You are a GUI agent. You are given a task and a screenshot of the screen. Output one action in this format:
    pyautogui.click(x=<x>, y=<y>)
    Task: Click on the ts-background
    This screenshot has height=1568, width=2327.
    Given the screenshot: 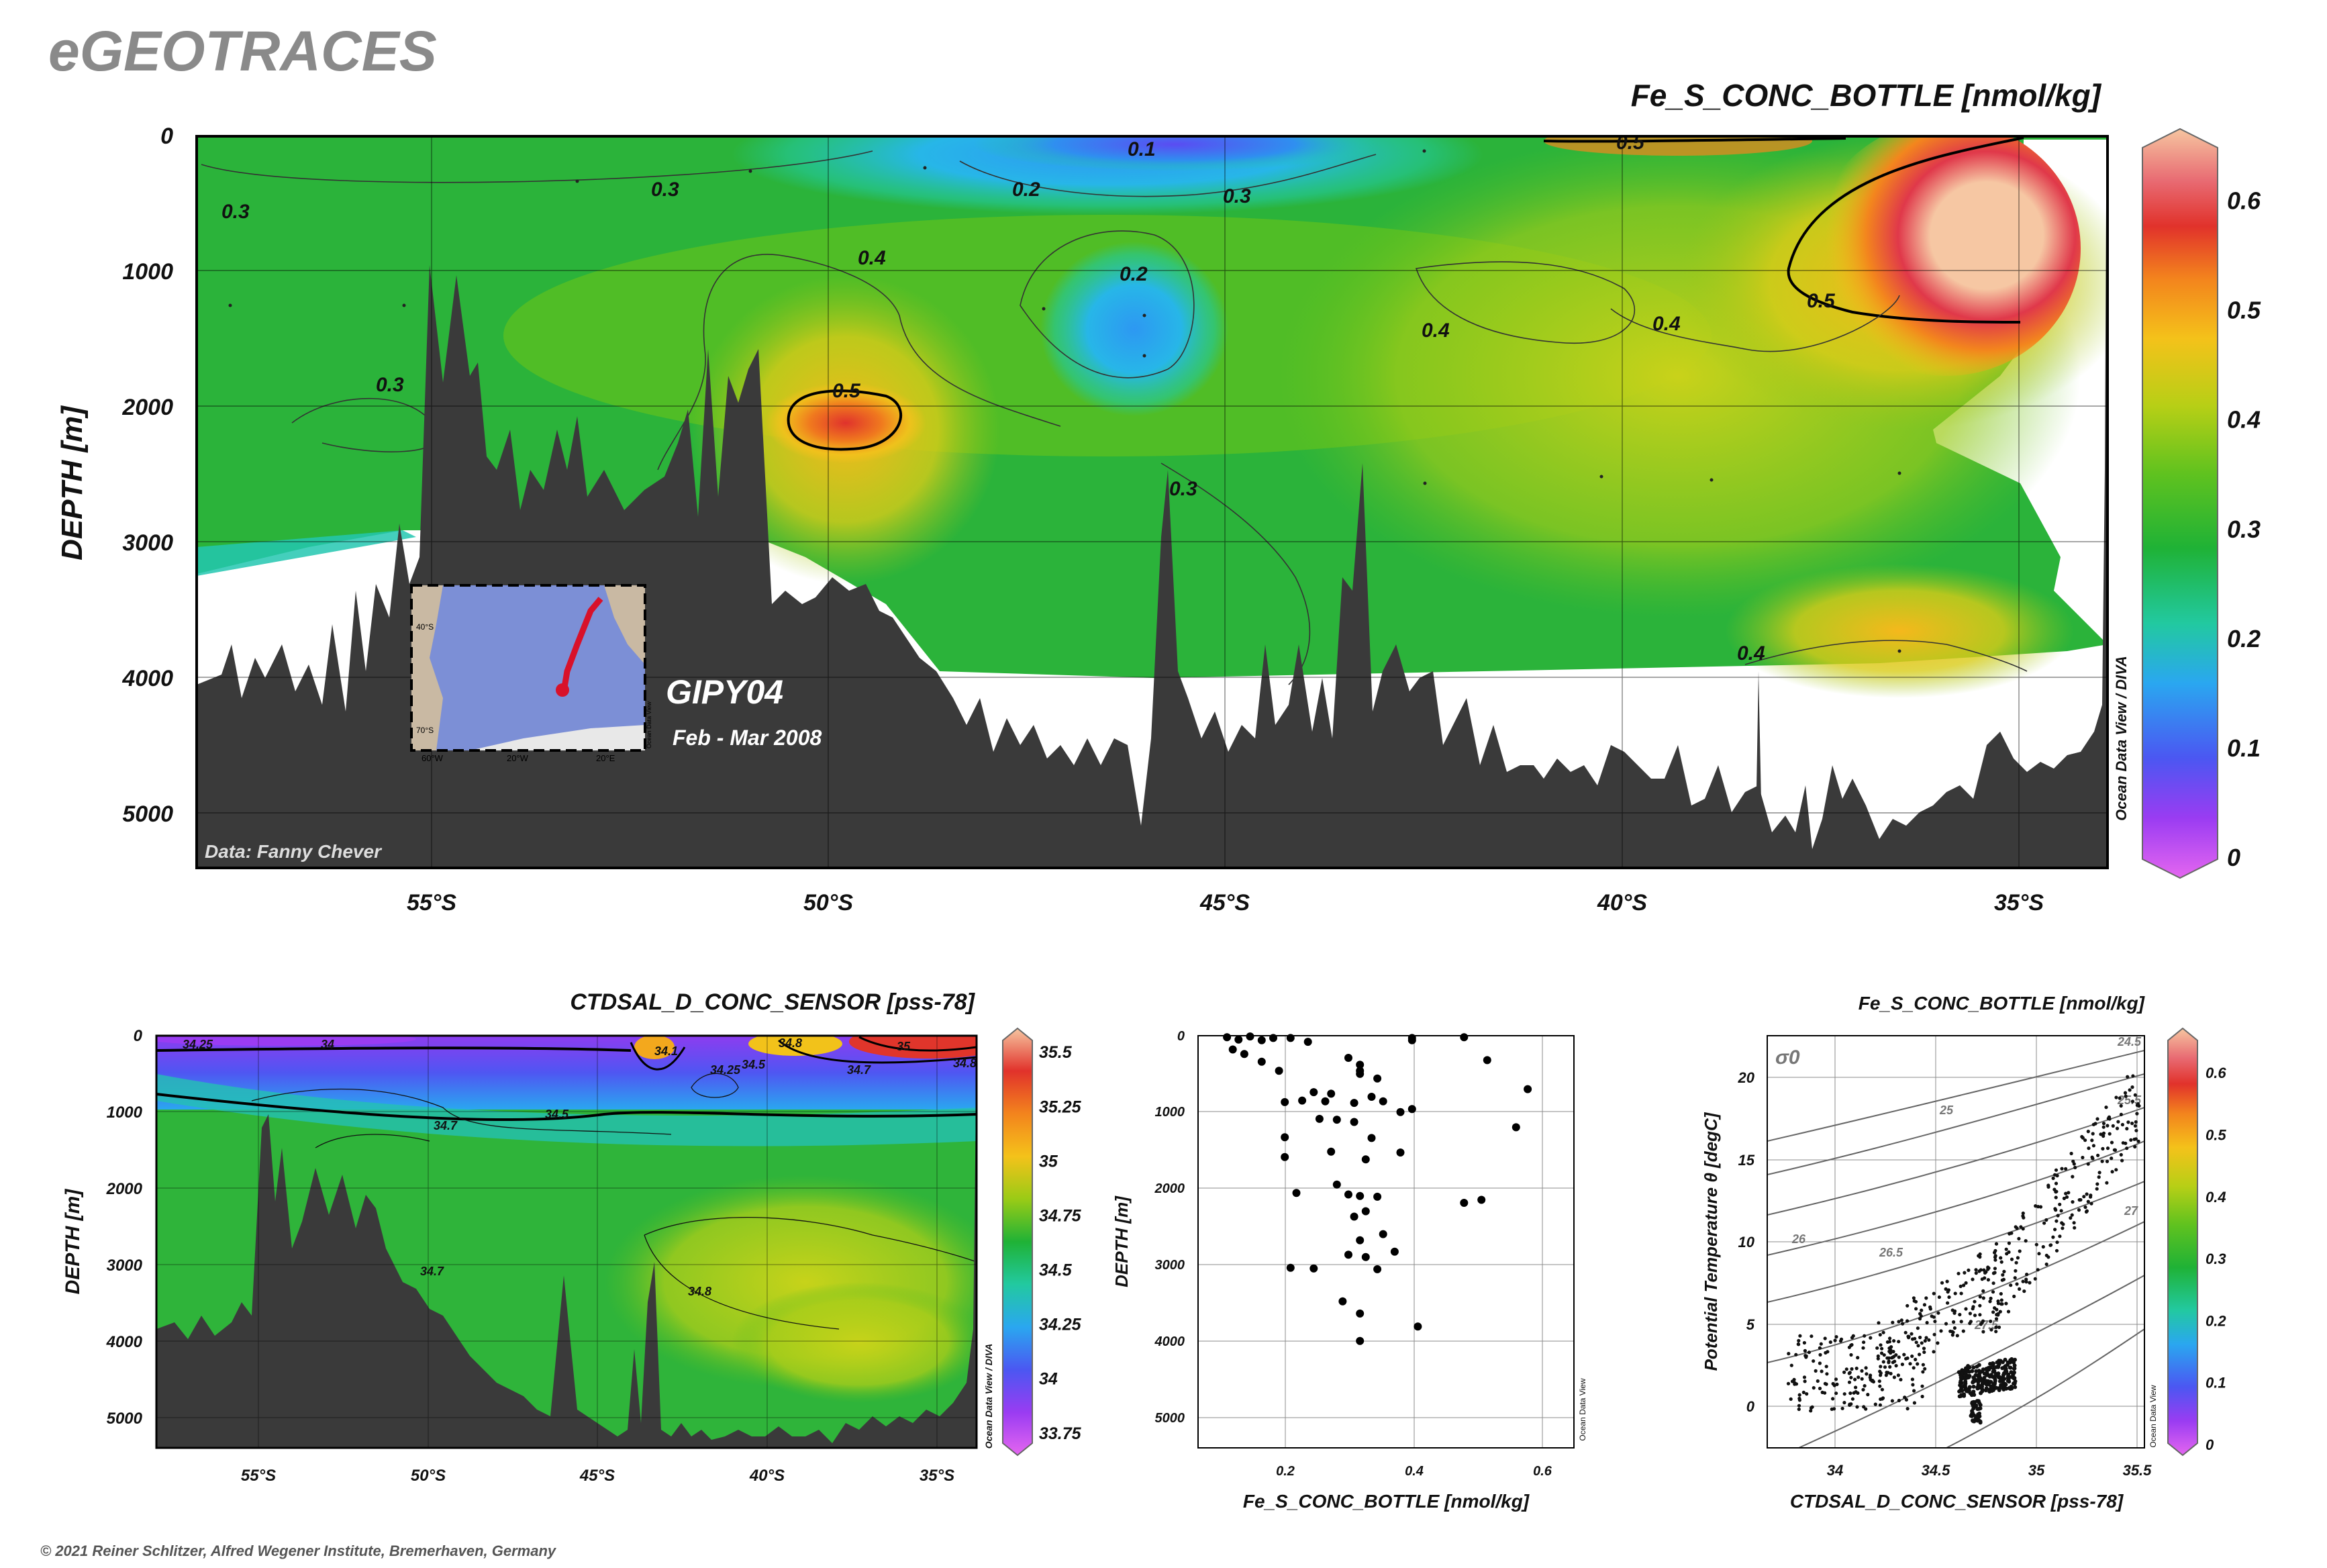 What is the action you would take?
    pyautogui.click(x=1955, y=1242)
    